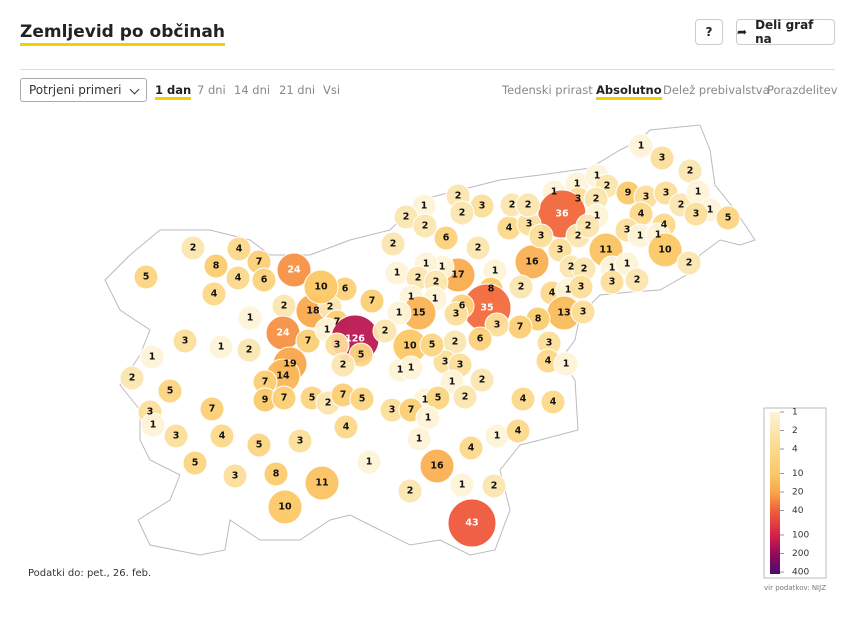 Image resolution: width=861 pixels, height=620 pixels. I want to click on share-label: Deli graf na, so click(784, 32).